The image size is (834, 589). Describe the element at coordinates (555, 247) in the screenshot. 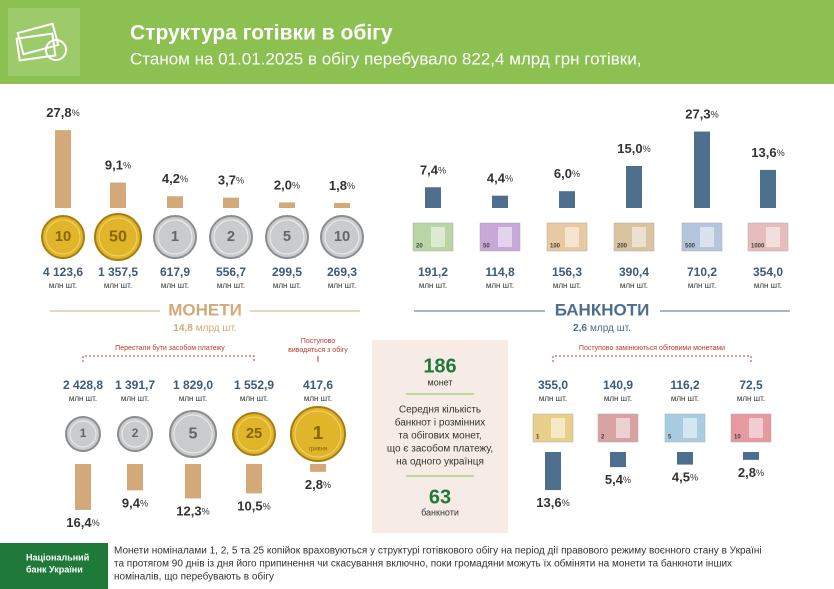

I see `banknote-denomination: 100` at that location.